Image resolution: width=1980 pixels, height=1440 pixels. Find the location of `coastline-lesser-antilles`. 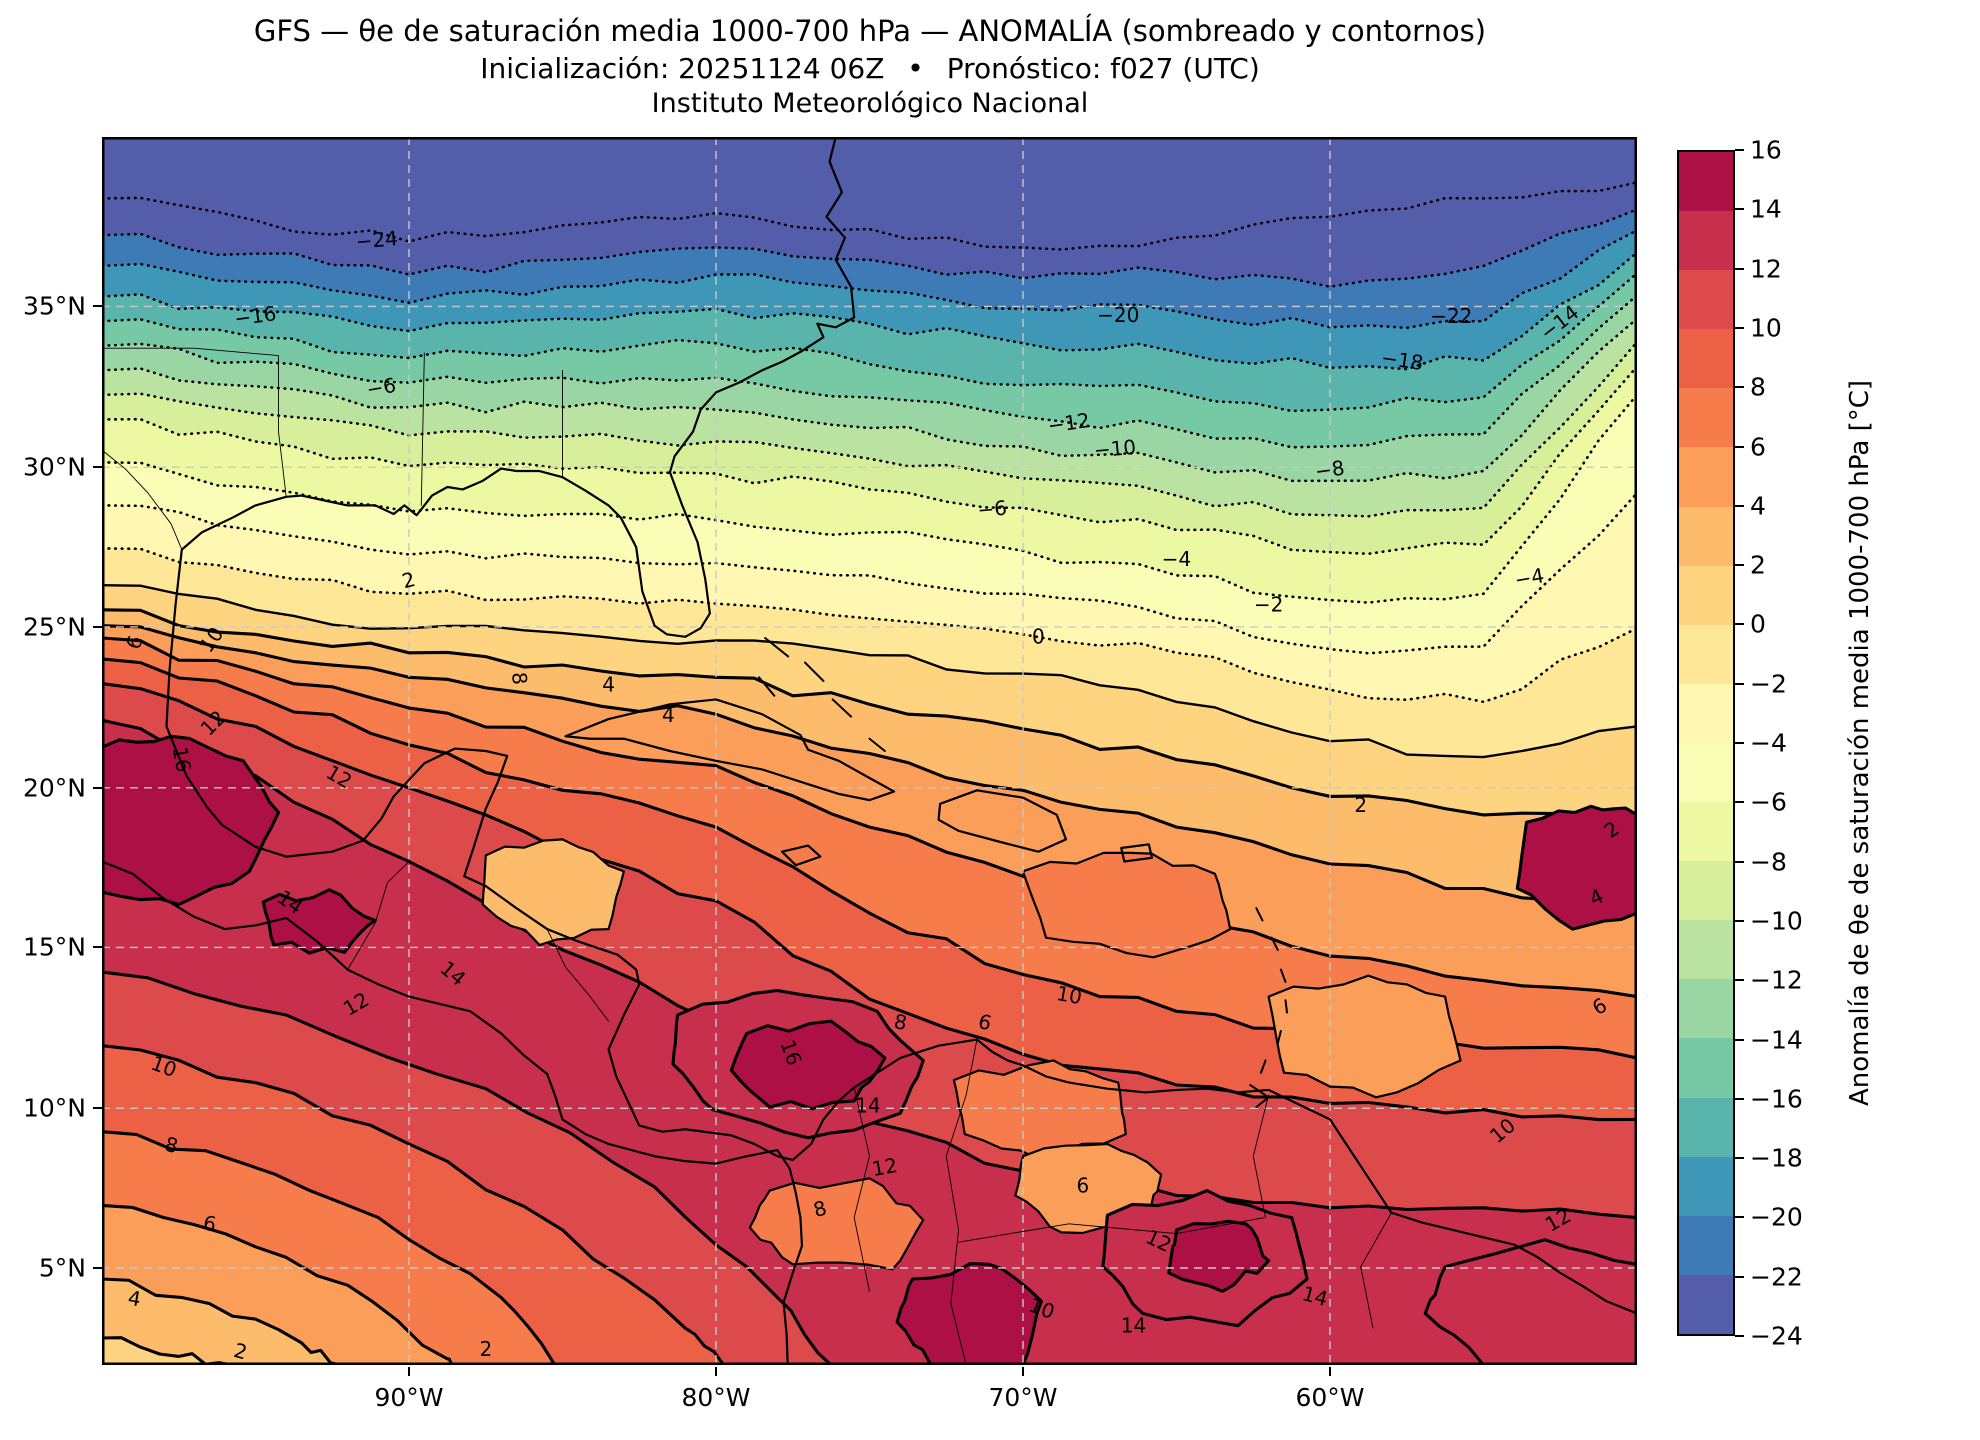

coastline-lesser-antilles is located at coordinates (1268, 1007).